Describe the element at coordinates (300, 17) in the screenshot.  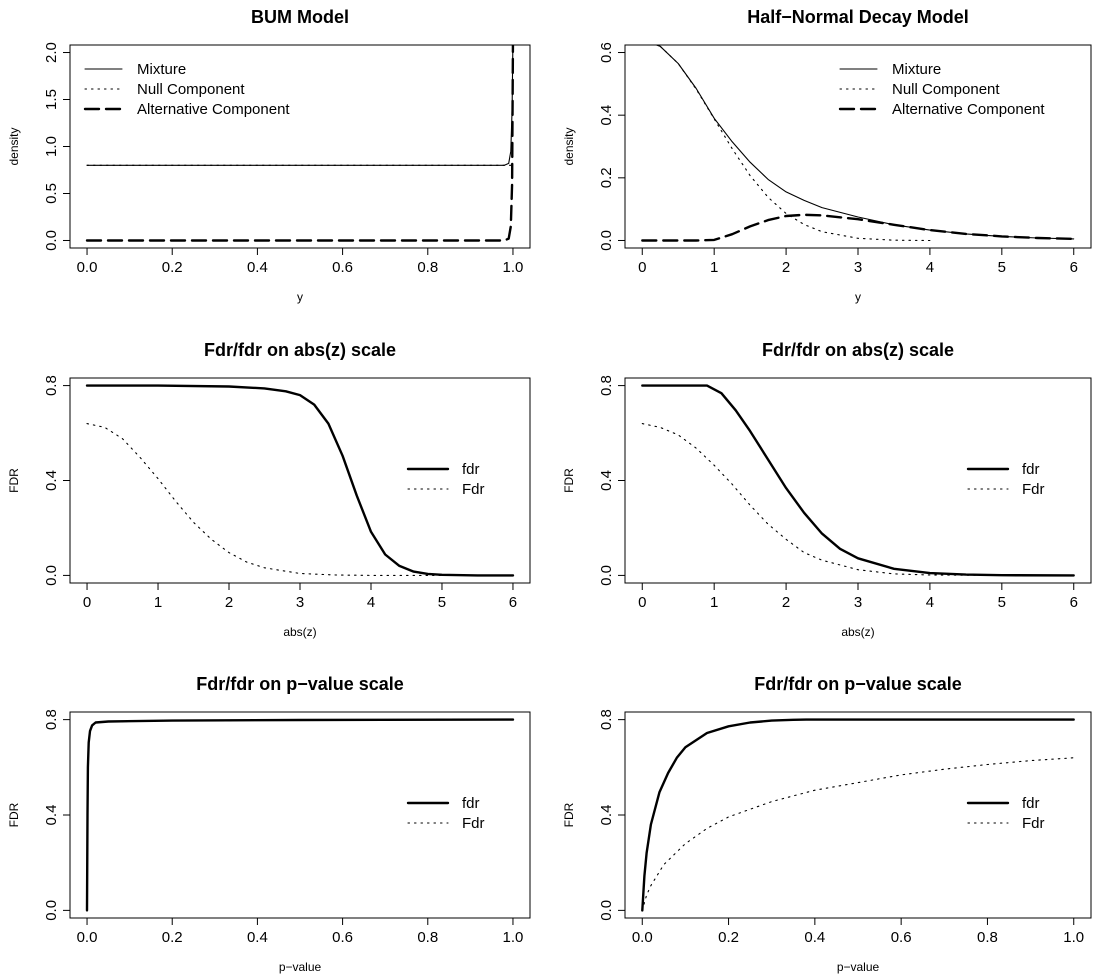
I see `chart-title: BUM Model` at that location.